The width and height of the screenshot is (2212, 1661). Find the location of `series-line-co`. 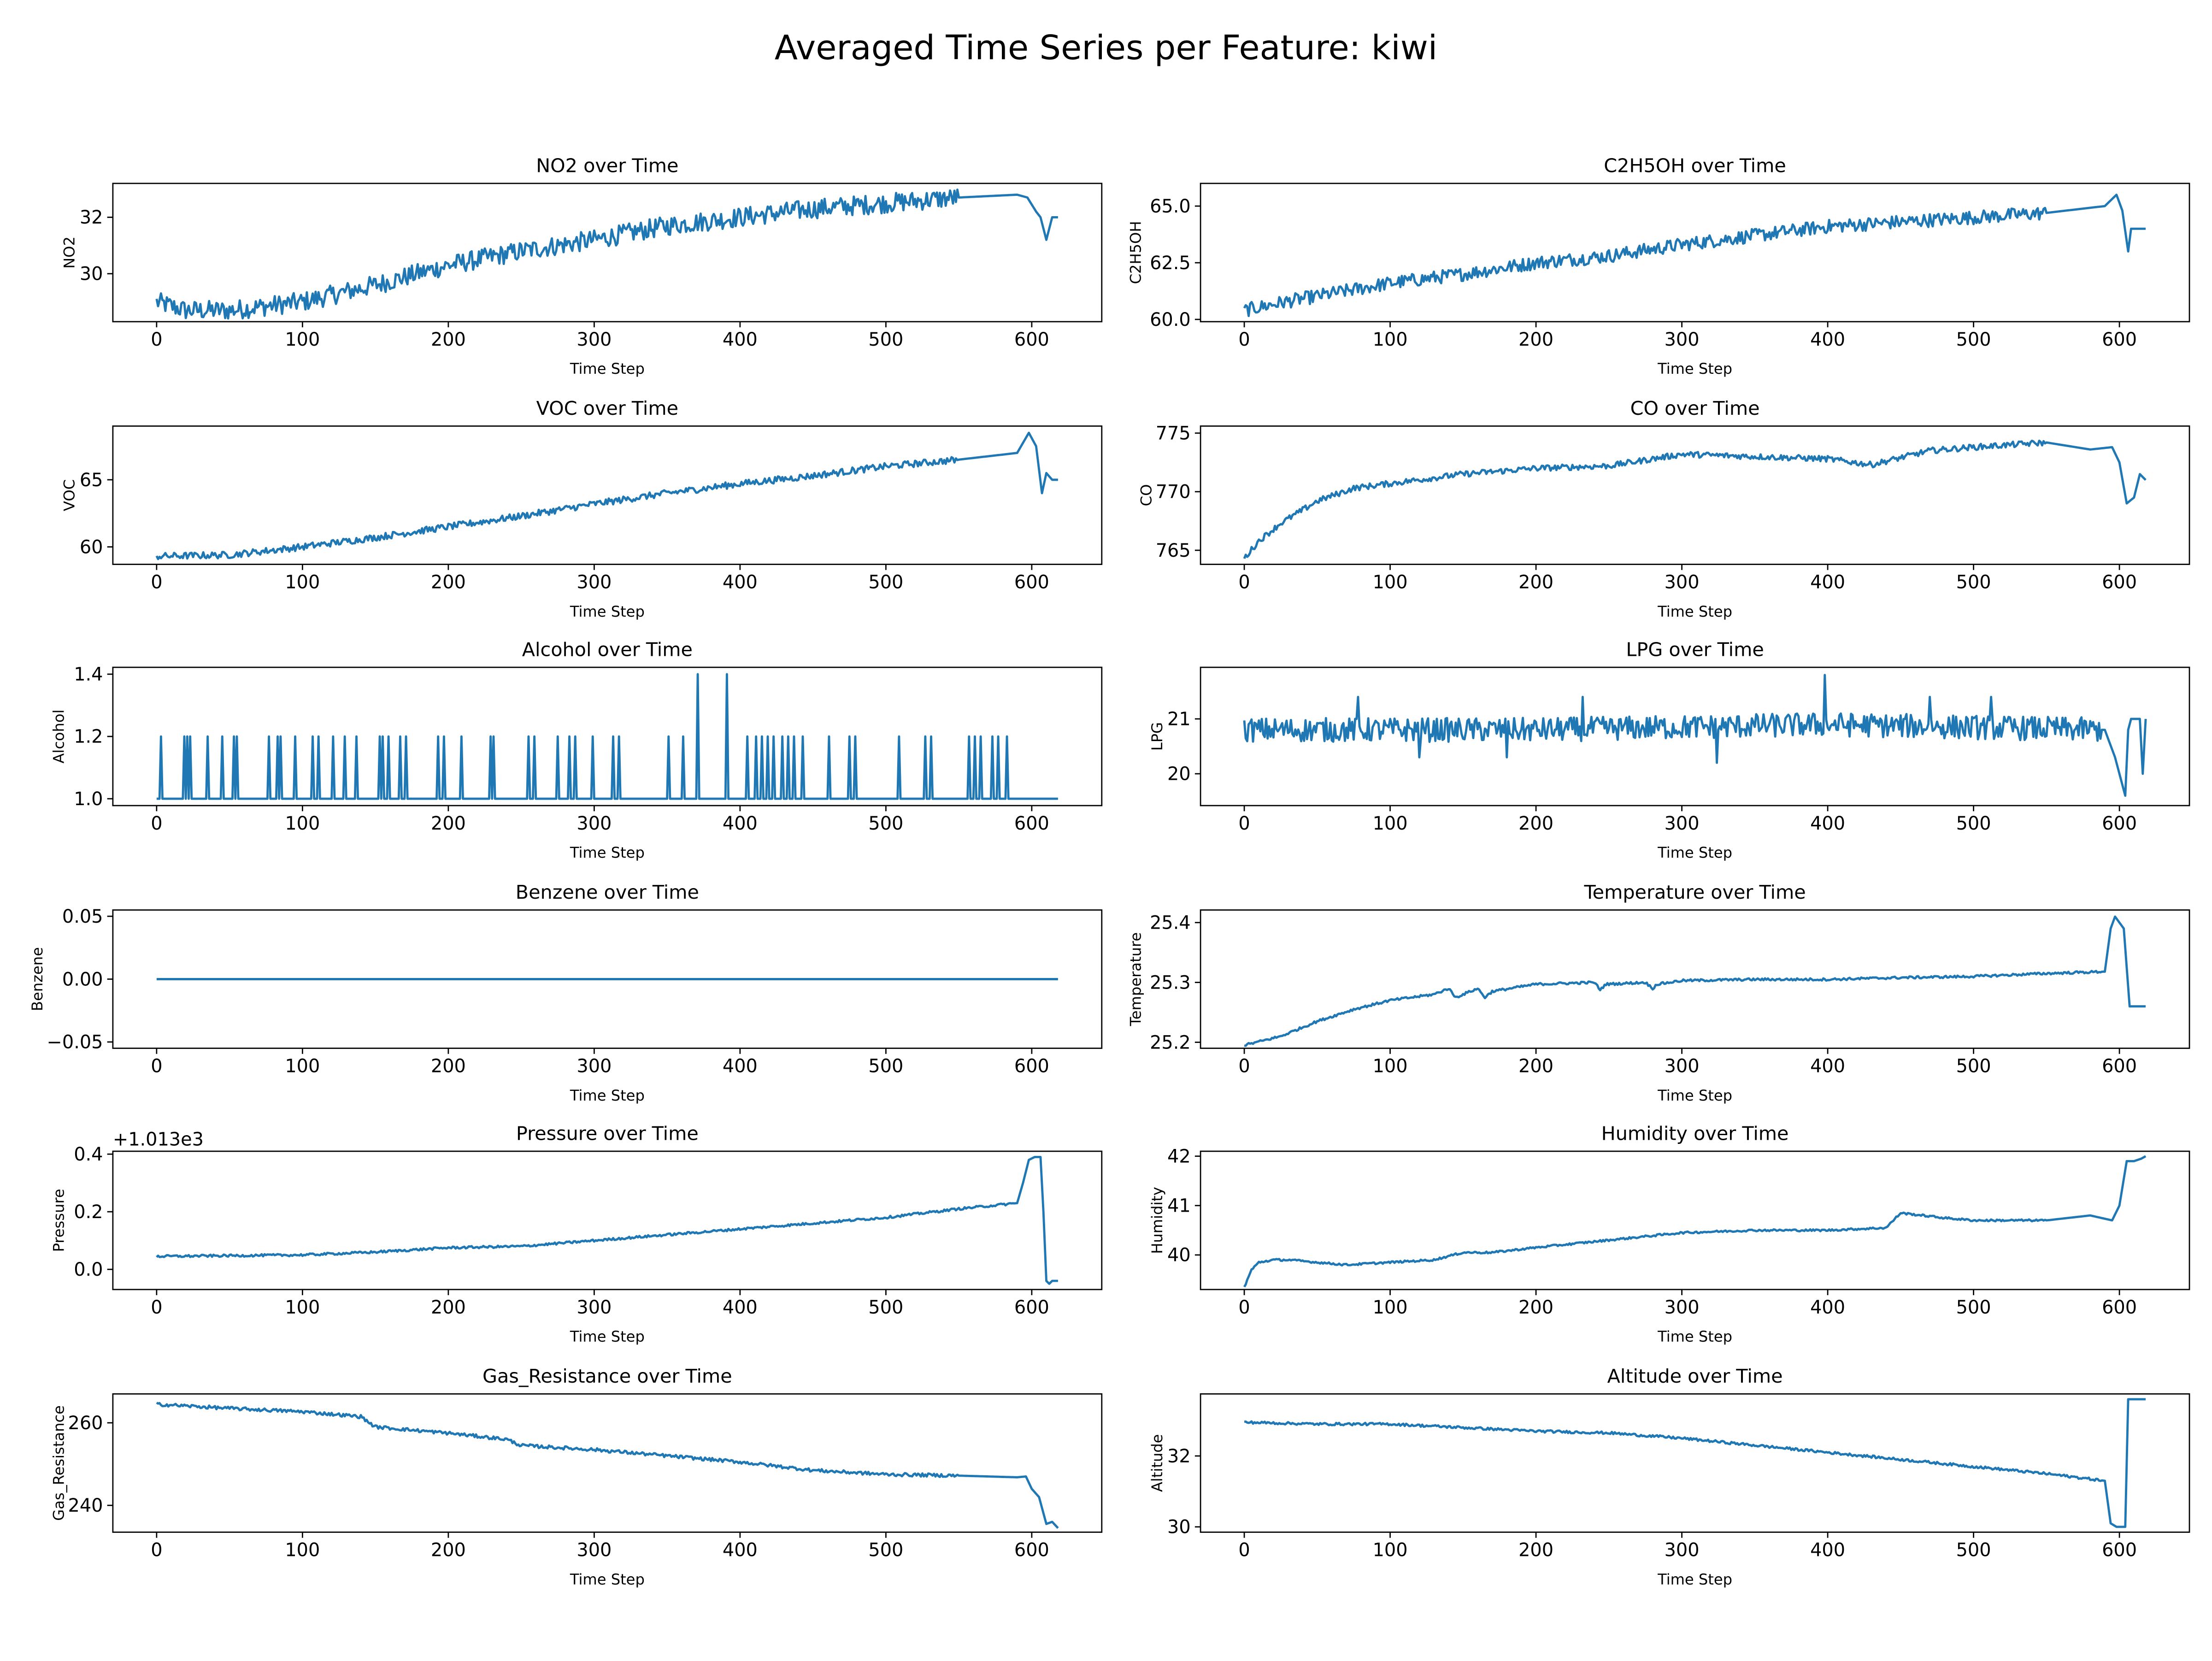

series-line-co is located at coordinates (1695, 499).